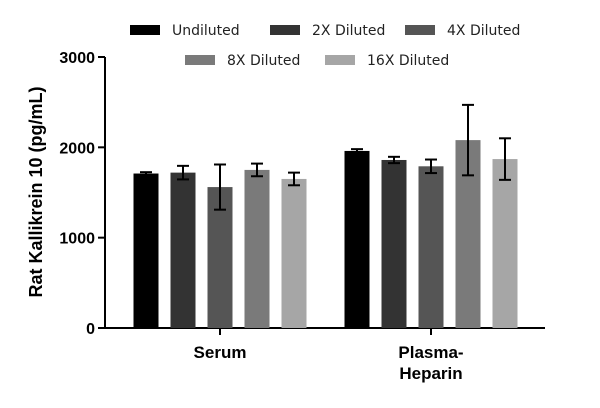  I want to click on y-tick-label: 2000, so click(77, 148).